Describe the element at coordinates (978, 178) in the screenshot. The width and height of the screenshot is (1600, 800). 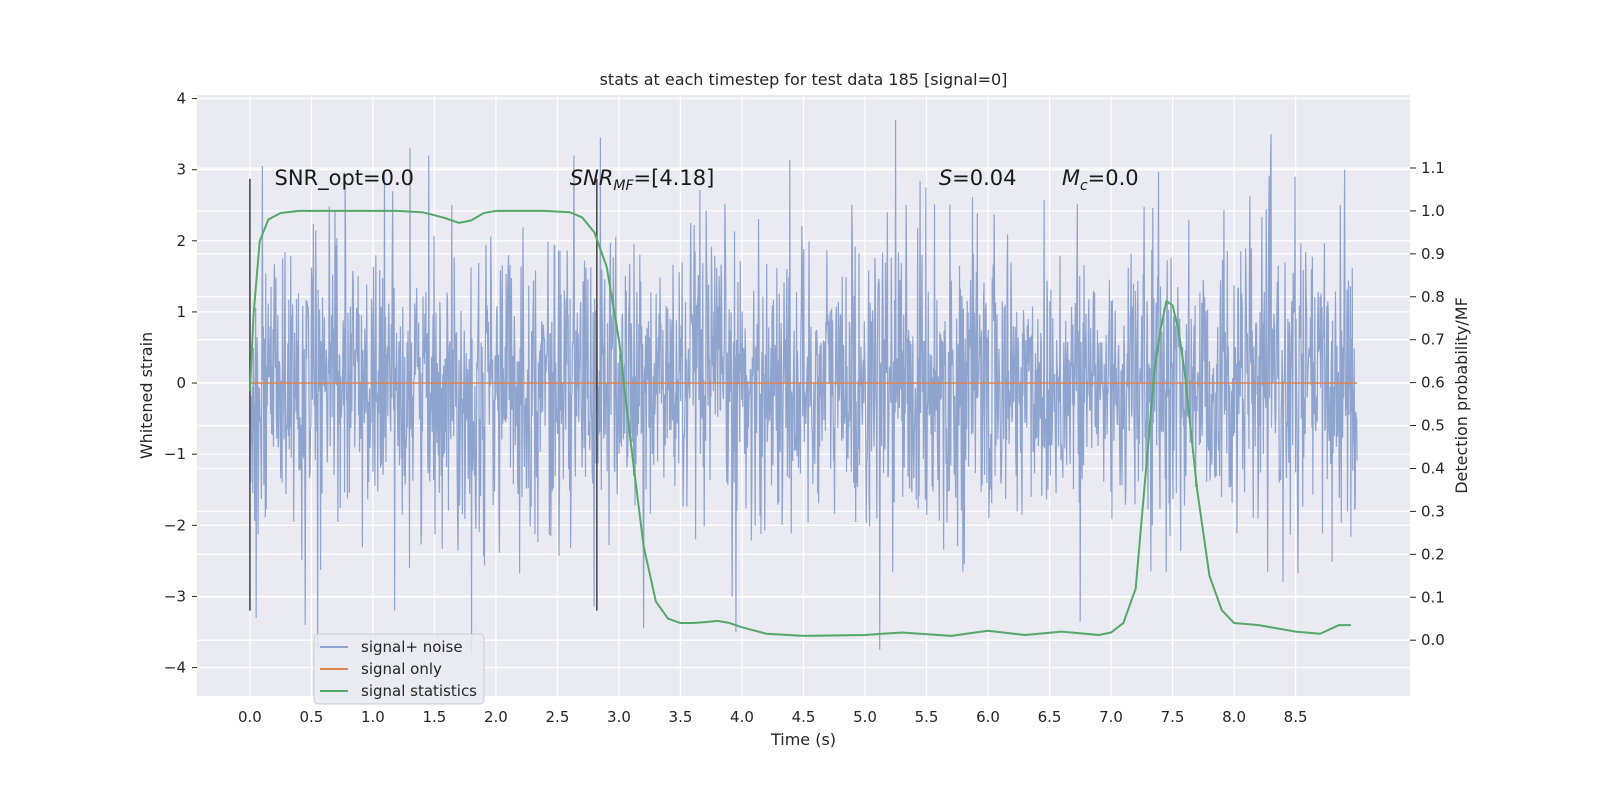
I see `annotation: S=0.04` at that location.